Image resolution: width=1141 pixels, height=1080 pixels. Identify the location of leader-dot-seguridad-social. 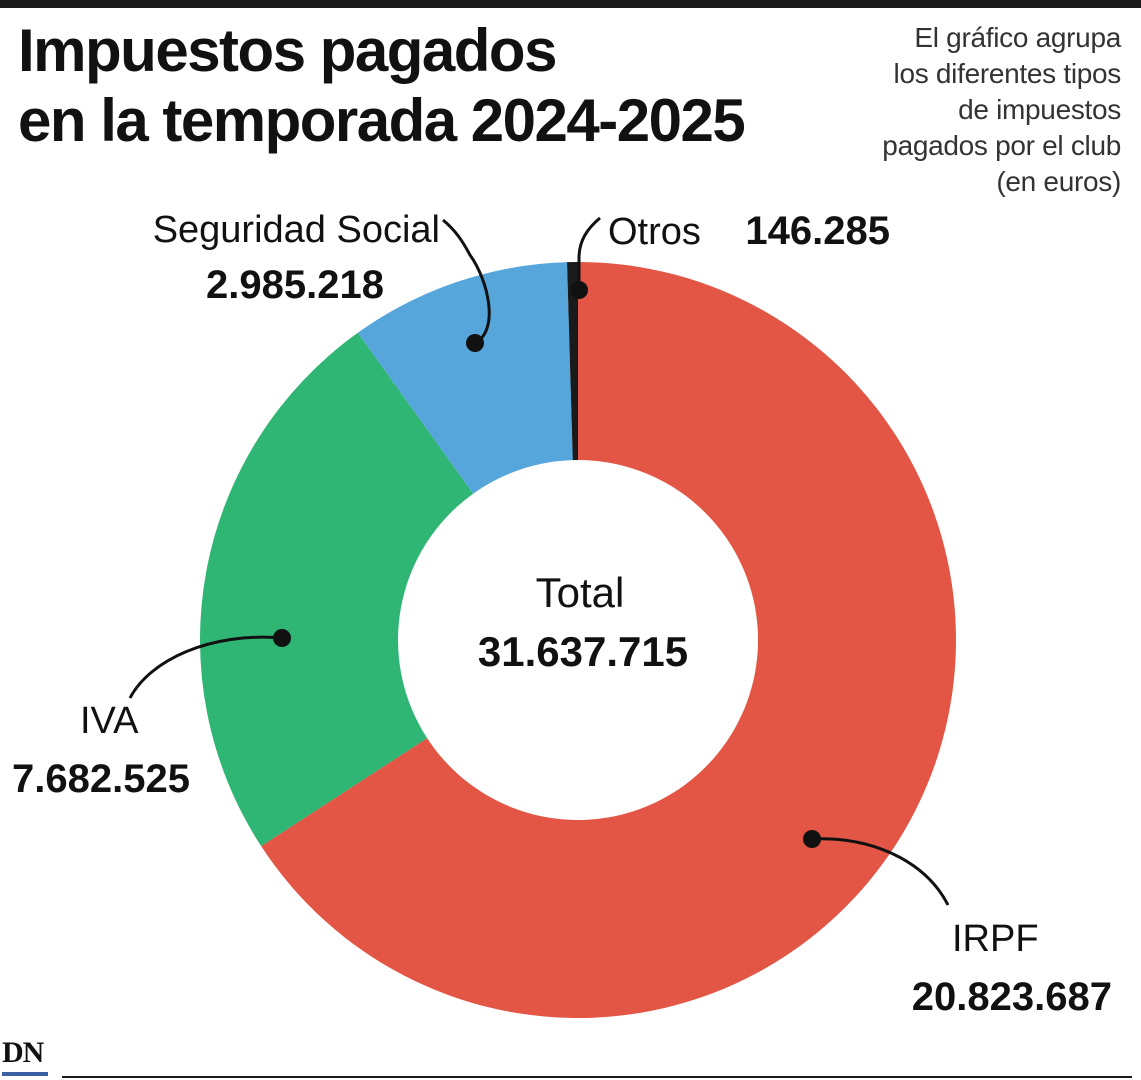
(475, 343).